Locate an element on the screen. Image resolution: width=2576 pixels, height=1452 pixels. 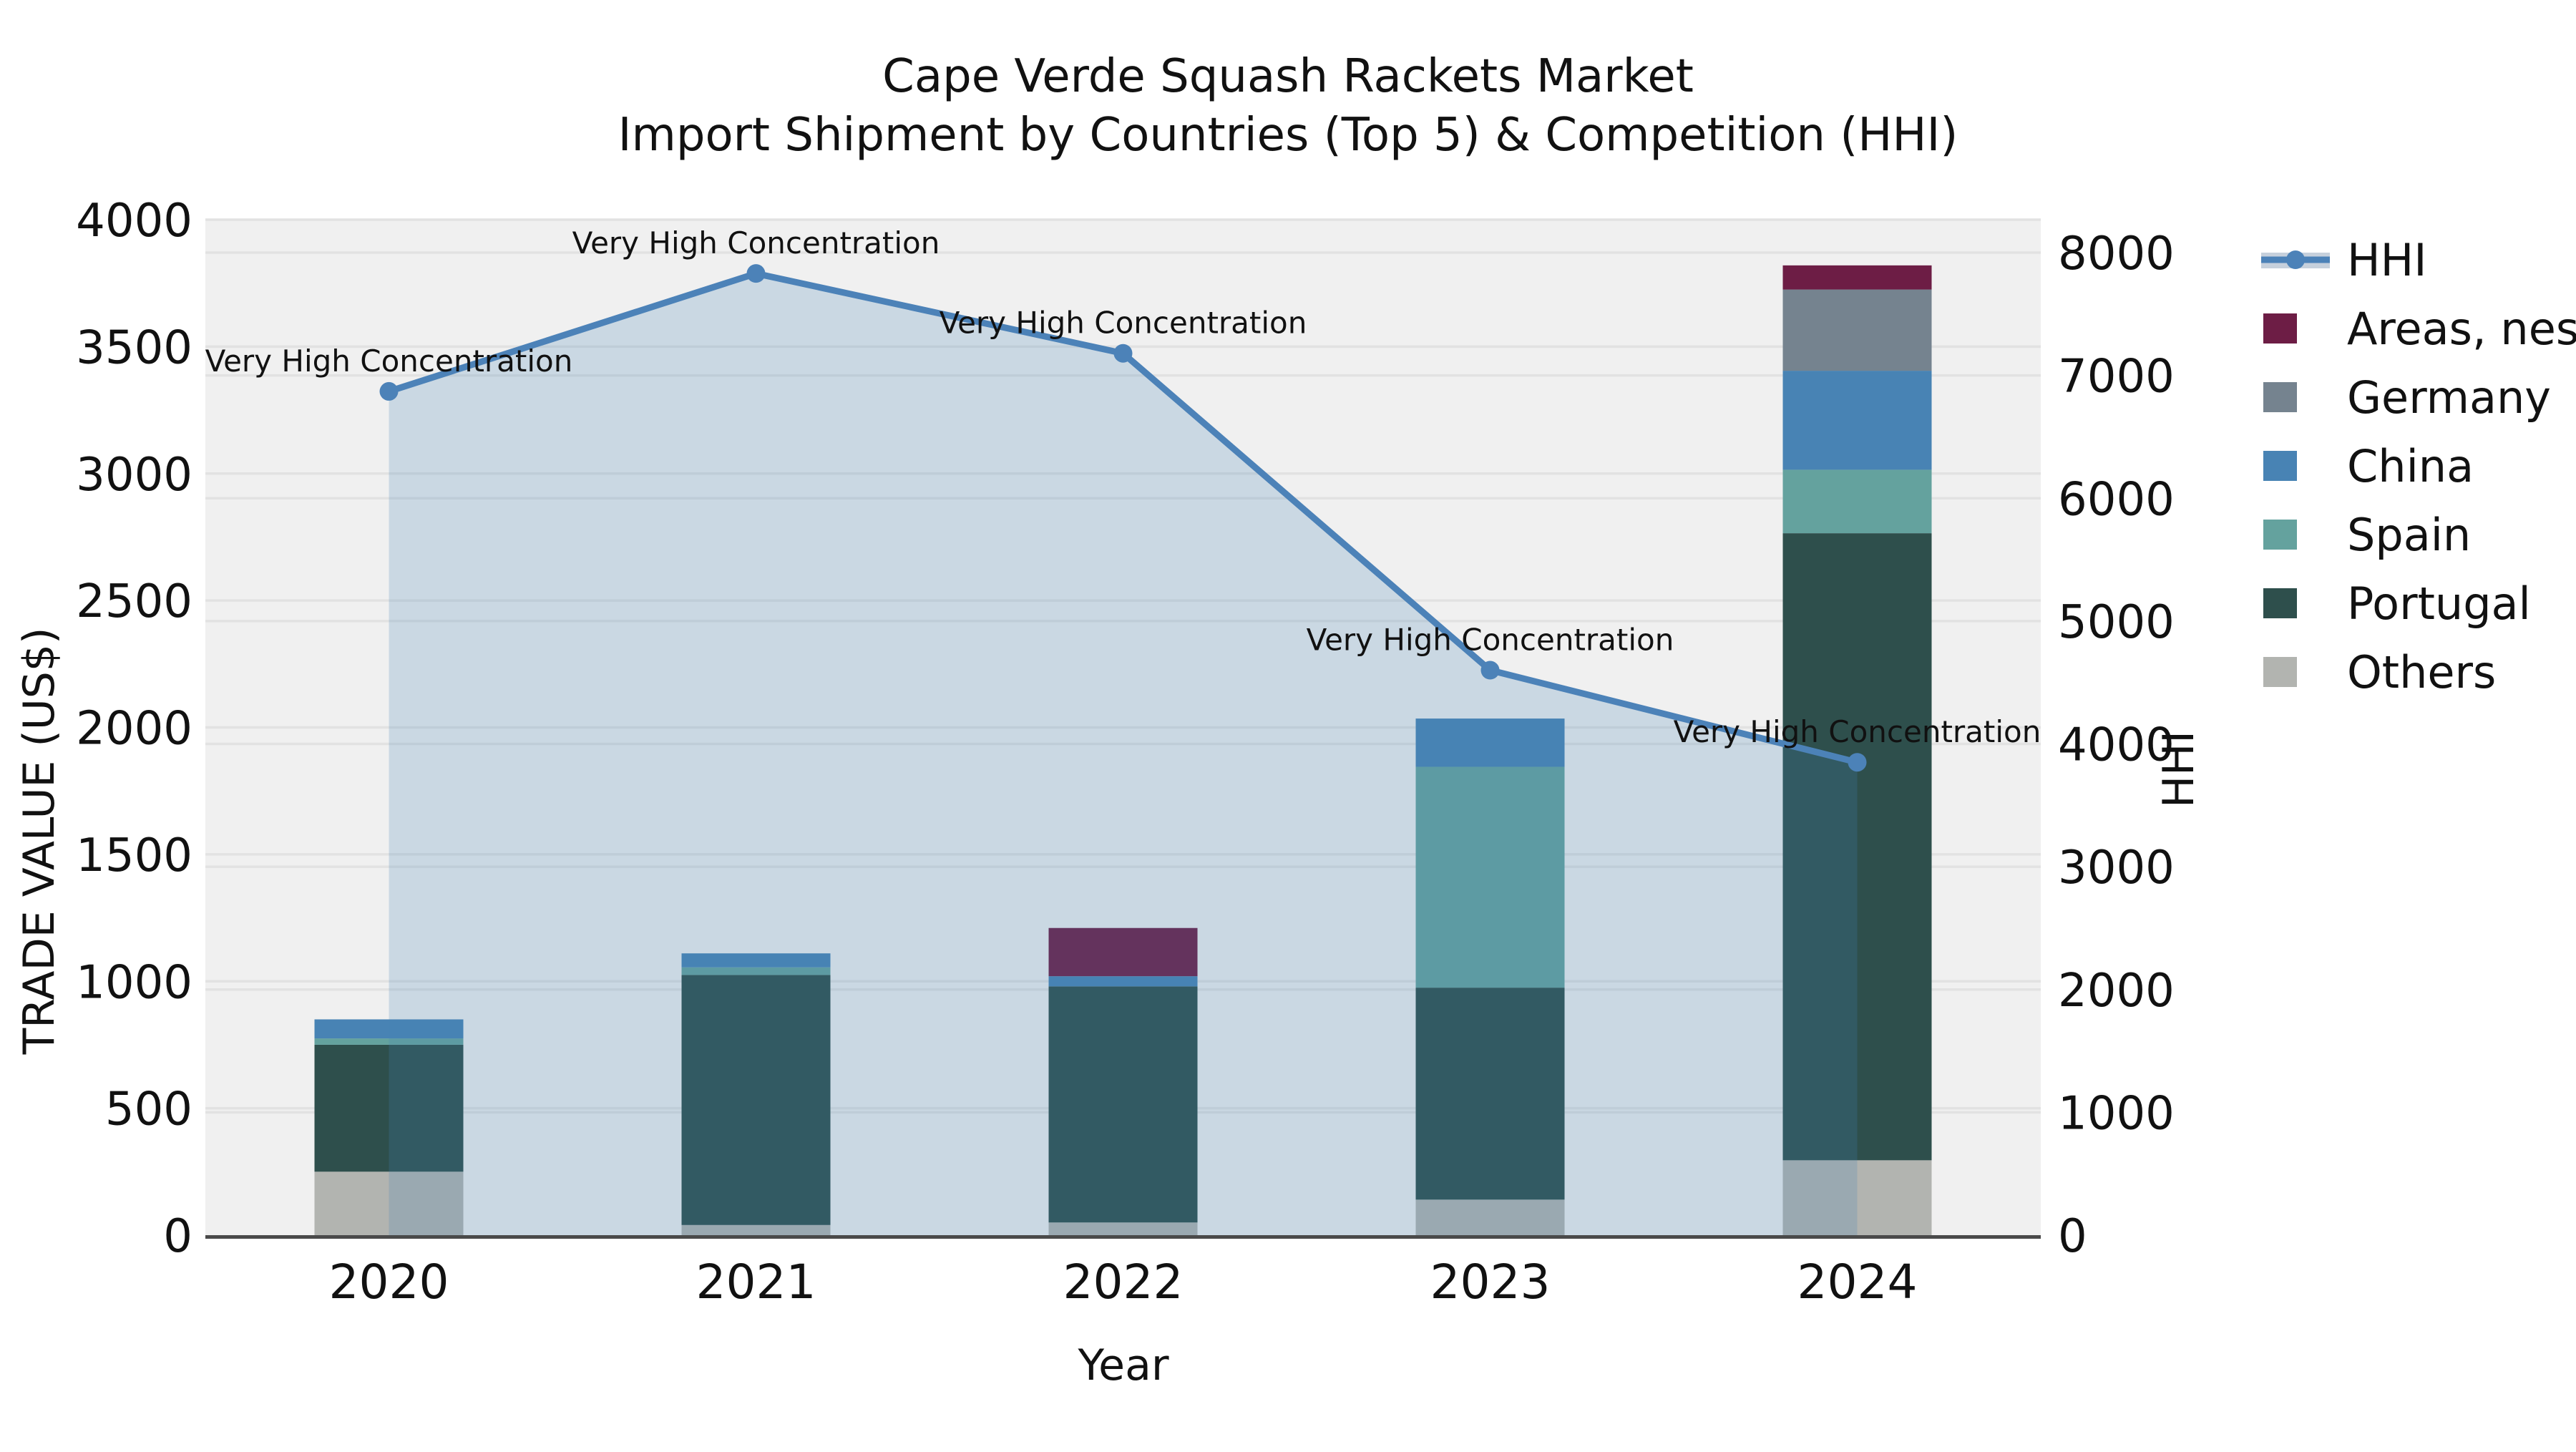
bar-segment-2023-portugal is located at coordinates (1490, 1094).